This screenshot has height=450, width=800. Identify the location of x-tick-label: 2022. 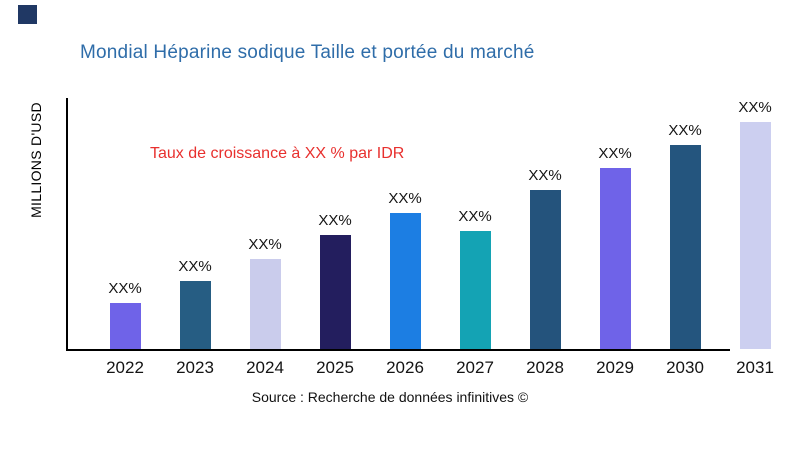
(125, 367).